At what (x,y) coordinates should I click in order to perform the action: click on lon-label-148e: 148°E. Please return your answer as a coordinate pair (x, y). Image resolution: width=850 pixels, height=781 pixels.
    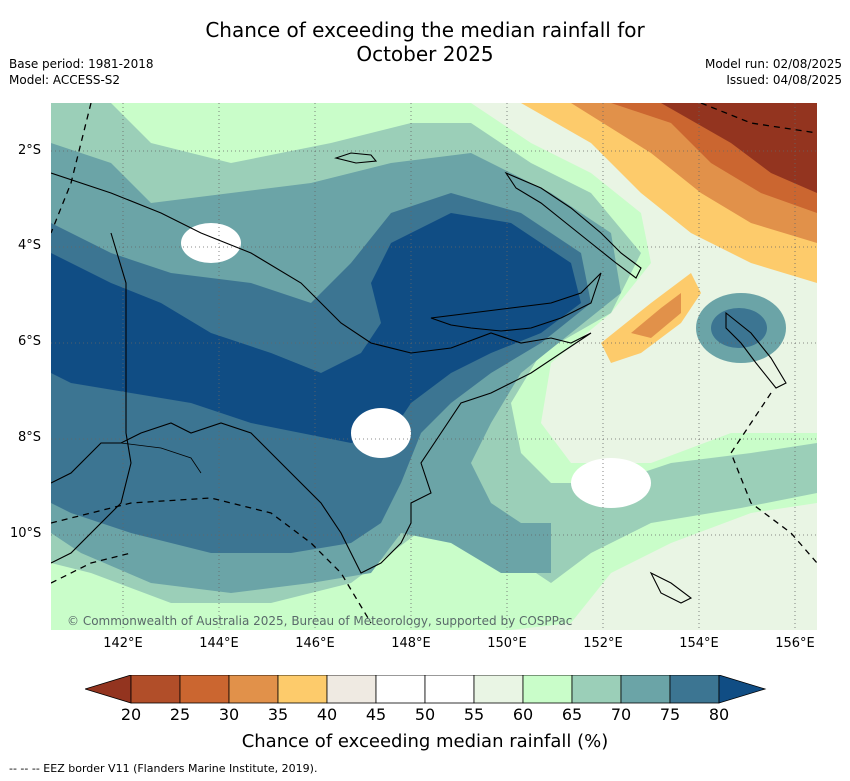
    Looking at the image, I should click on (411, 643).